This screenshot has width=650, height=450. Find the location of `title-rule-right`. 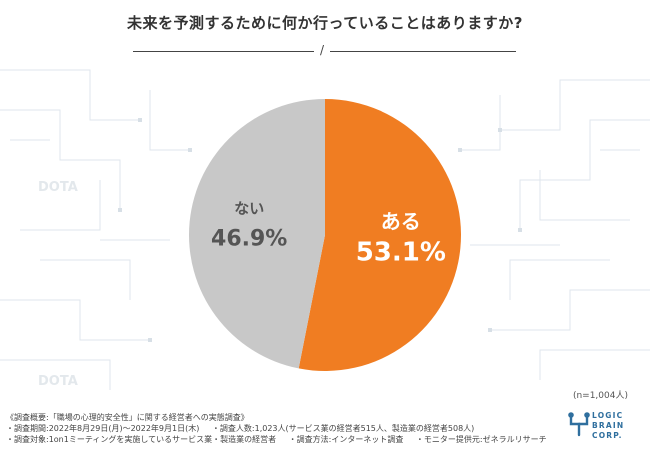

title-rule-right is located at coordinates (423, 51).